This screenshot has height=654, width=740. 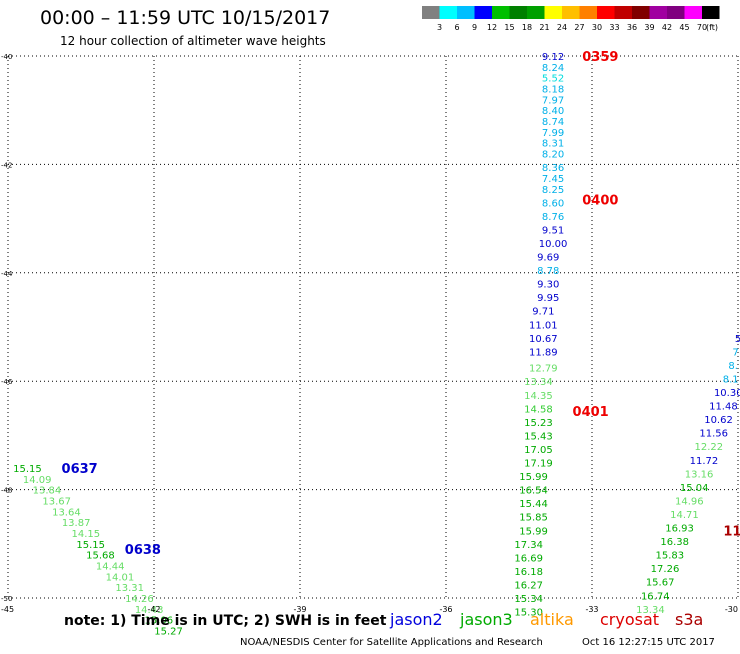 I want to click on wave-height-label: 15.27, so click(x=168, y=632).